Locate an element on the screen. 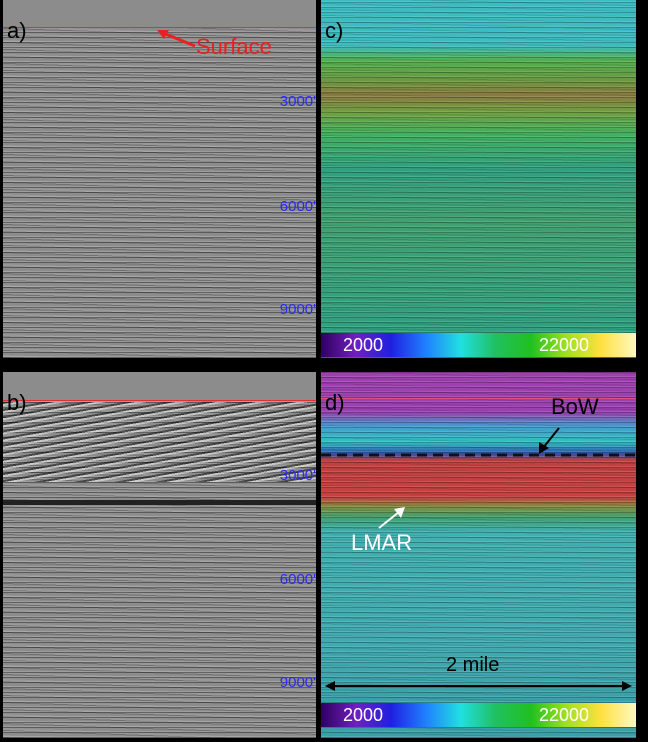 This screenshot has width=648, height=742. panel-label: d) is located at coordinates (335, 402).